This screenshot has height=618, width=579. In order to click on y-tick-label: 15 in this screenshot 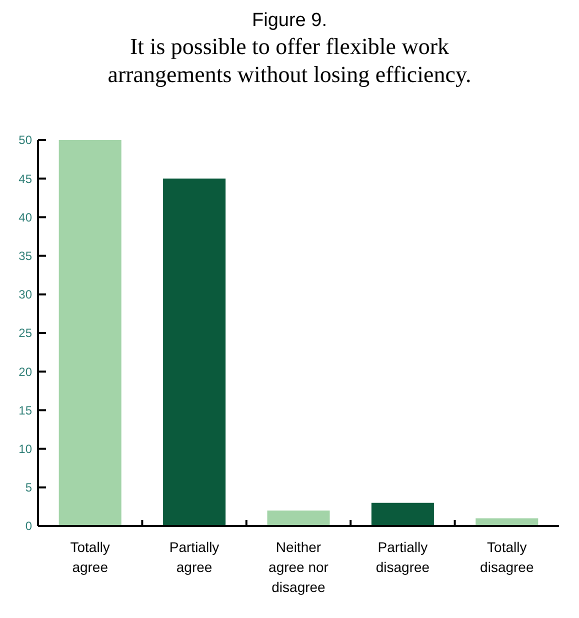, I will do `click(25, 410)`.